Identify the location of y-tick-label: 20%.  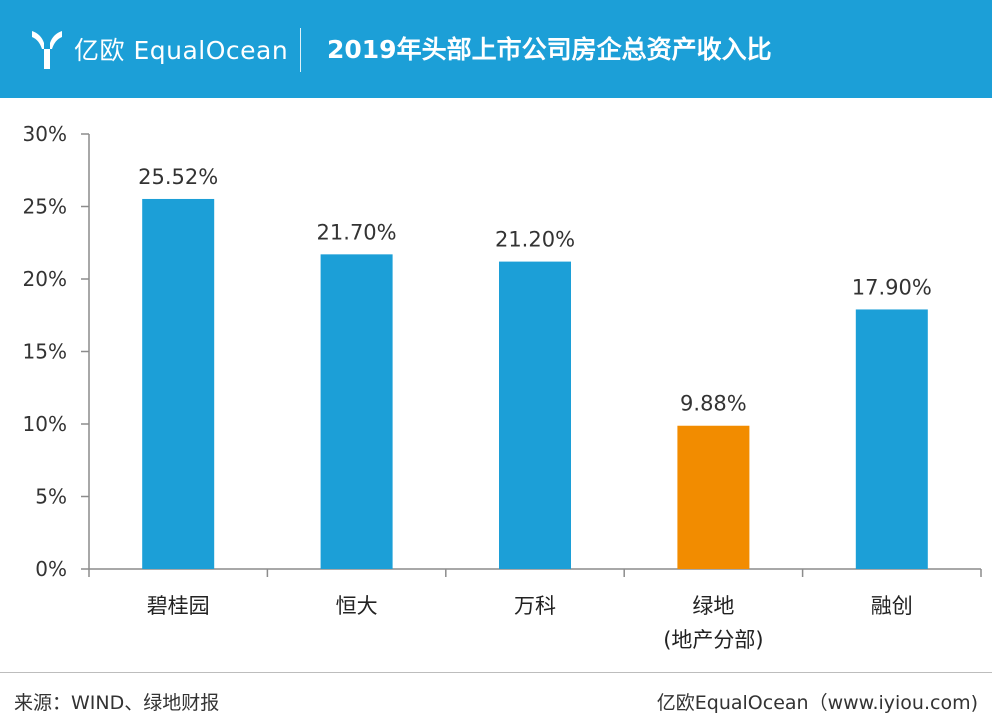
(45, 279).